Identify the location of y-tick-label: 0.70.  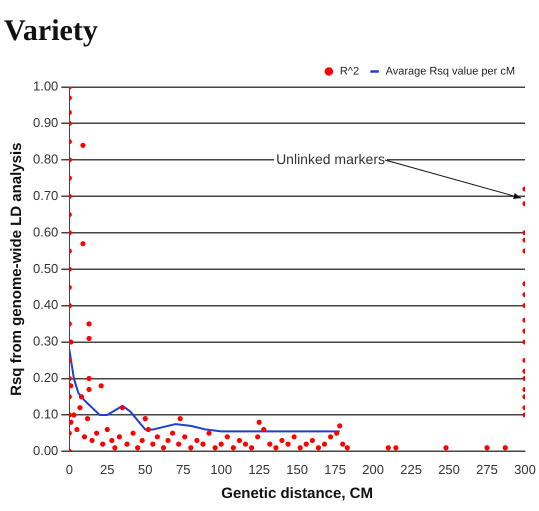
(45, 195).